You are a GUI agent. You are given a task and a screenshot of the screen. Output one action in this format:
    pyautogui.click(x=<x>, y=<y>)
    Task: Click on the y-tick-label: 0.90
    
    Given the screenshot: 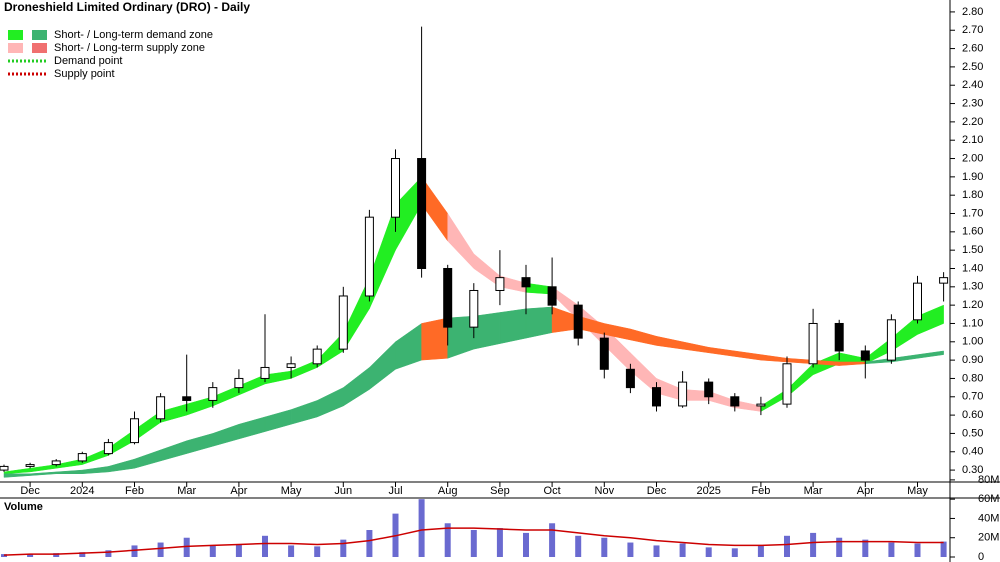 What is the action you would take?
    pyautogui.click(x=972, y=360)
    